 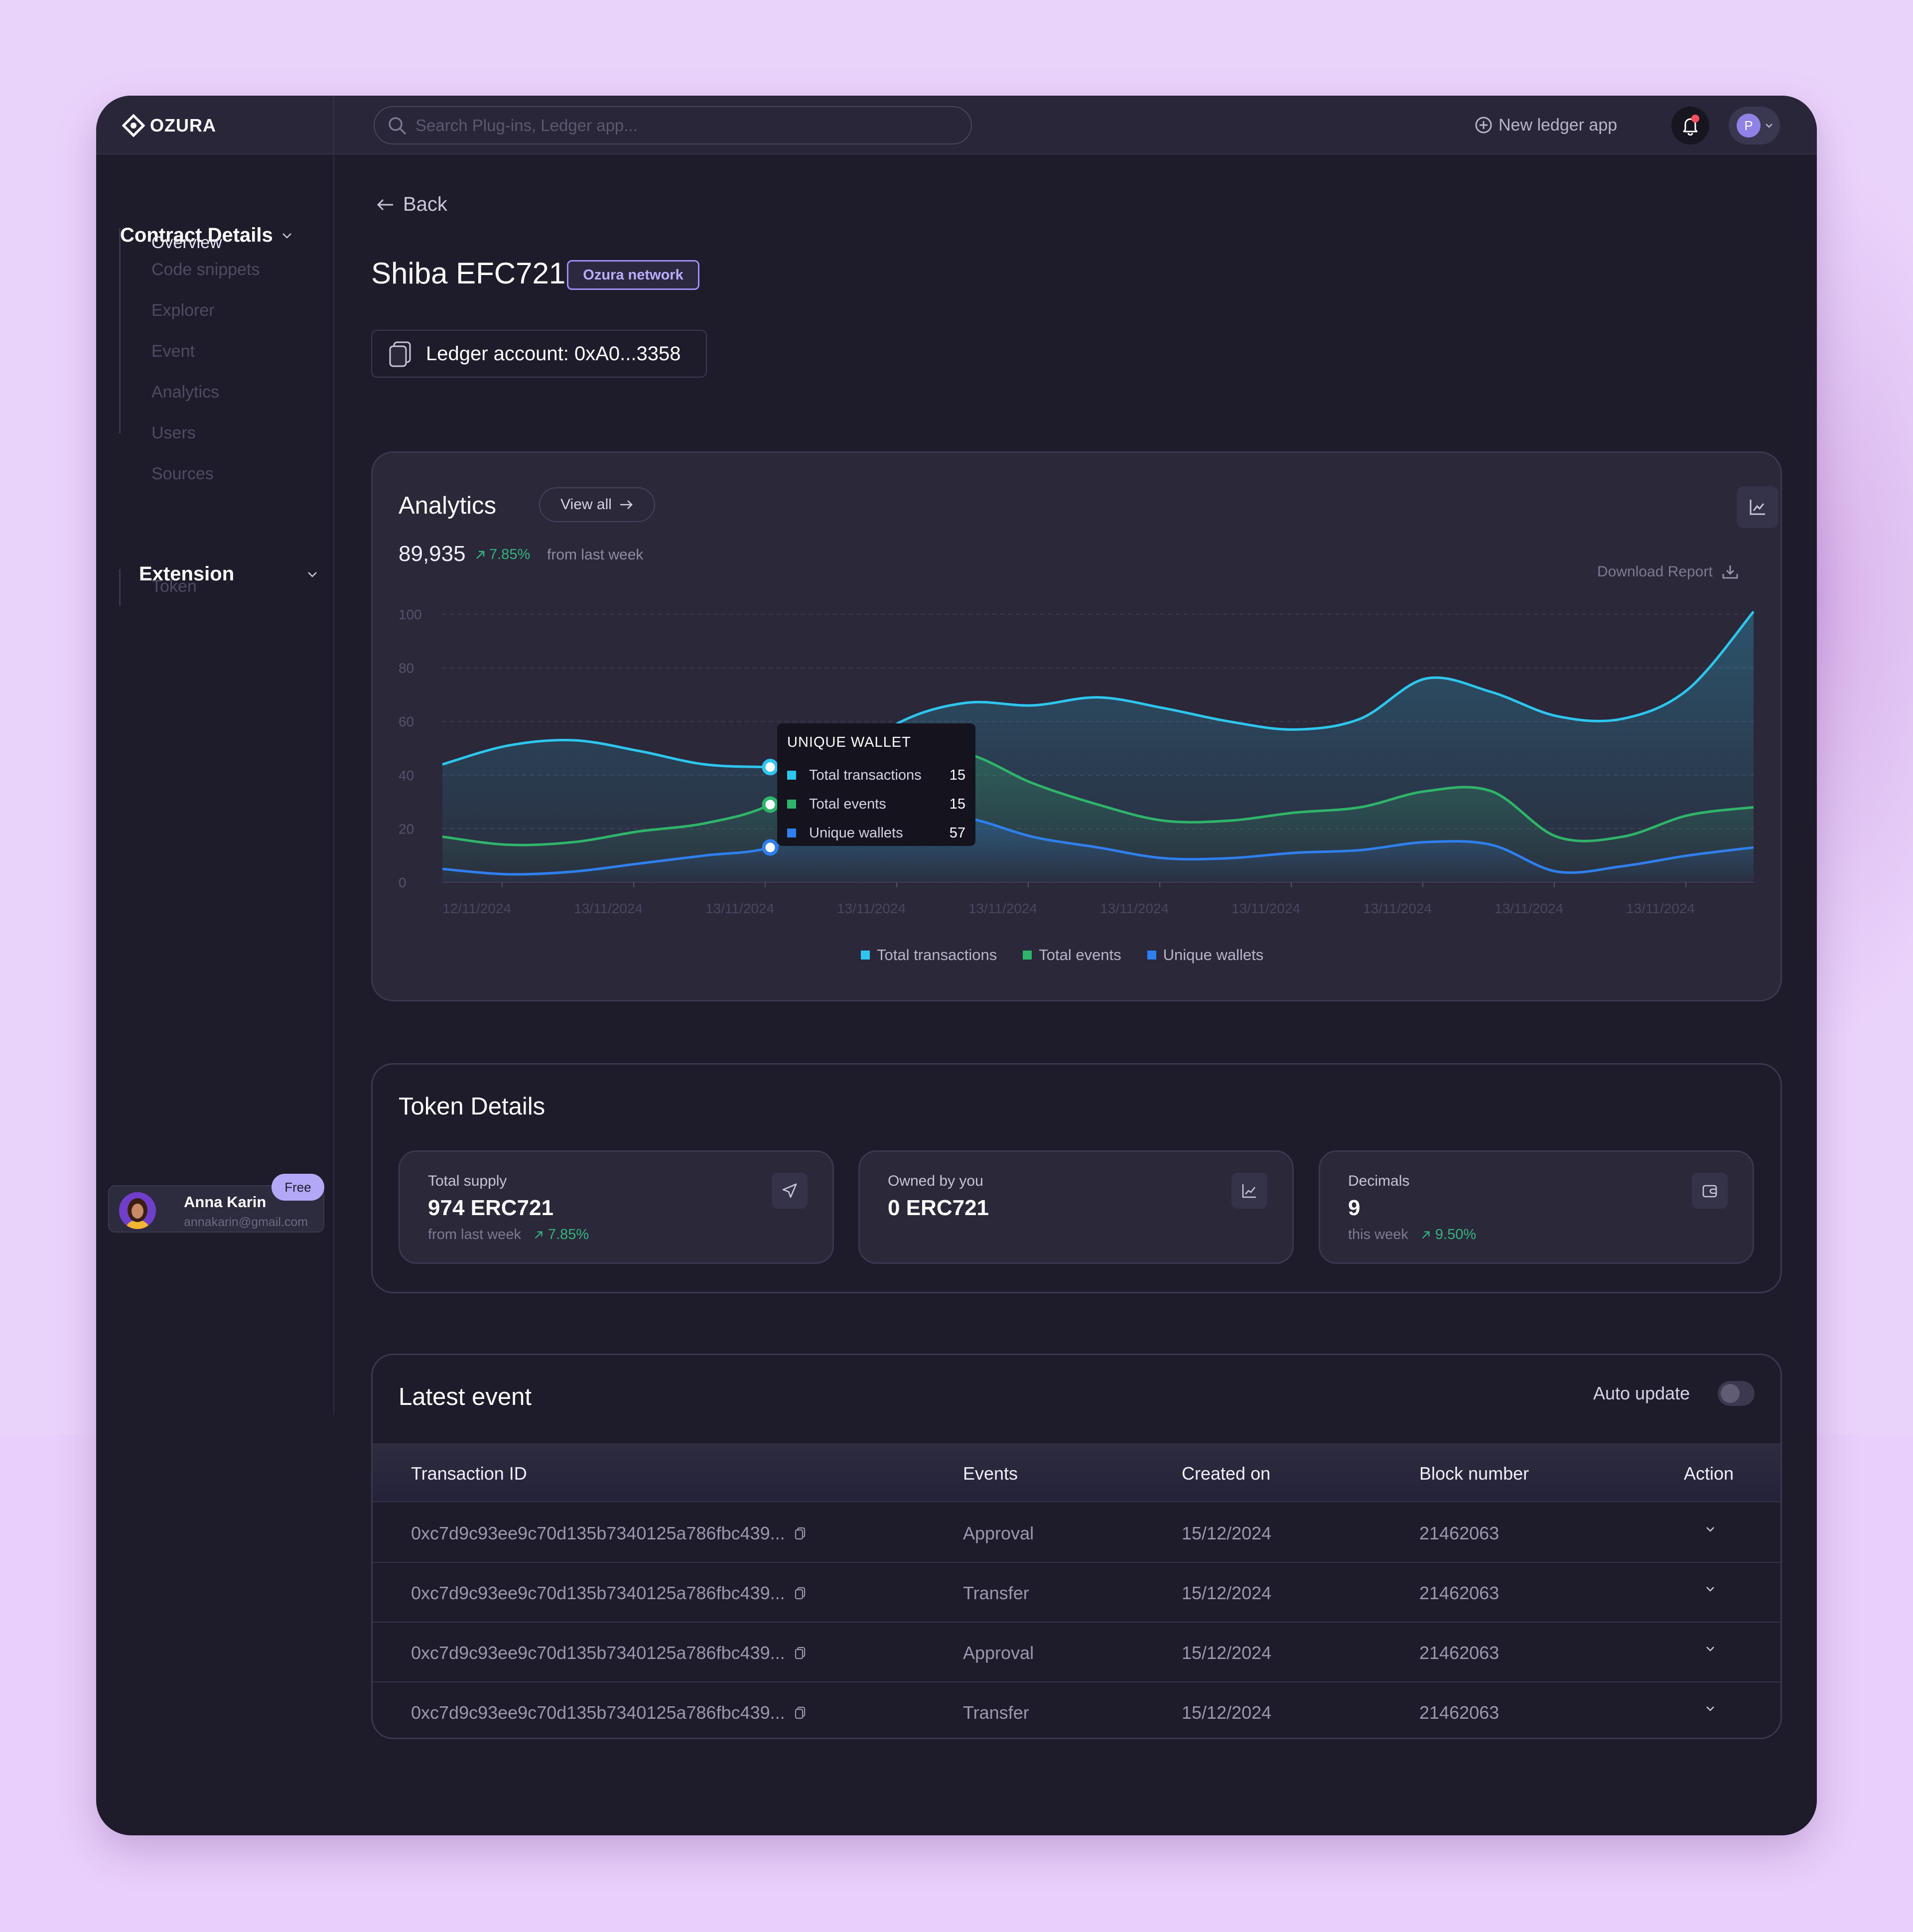 I want to click on tooltip-title: UNIQUE WALLET, so click(x=849, y=742).